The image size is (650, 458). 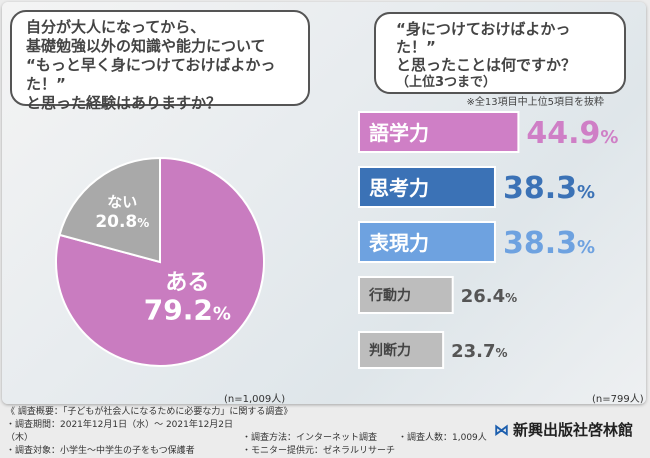 I want to click on footer-item: ・調査対象：小学生～中学生の子をもつ保護者, so click(x=100, y=451).